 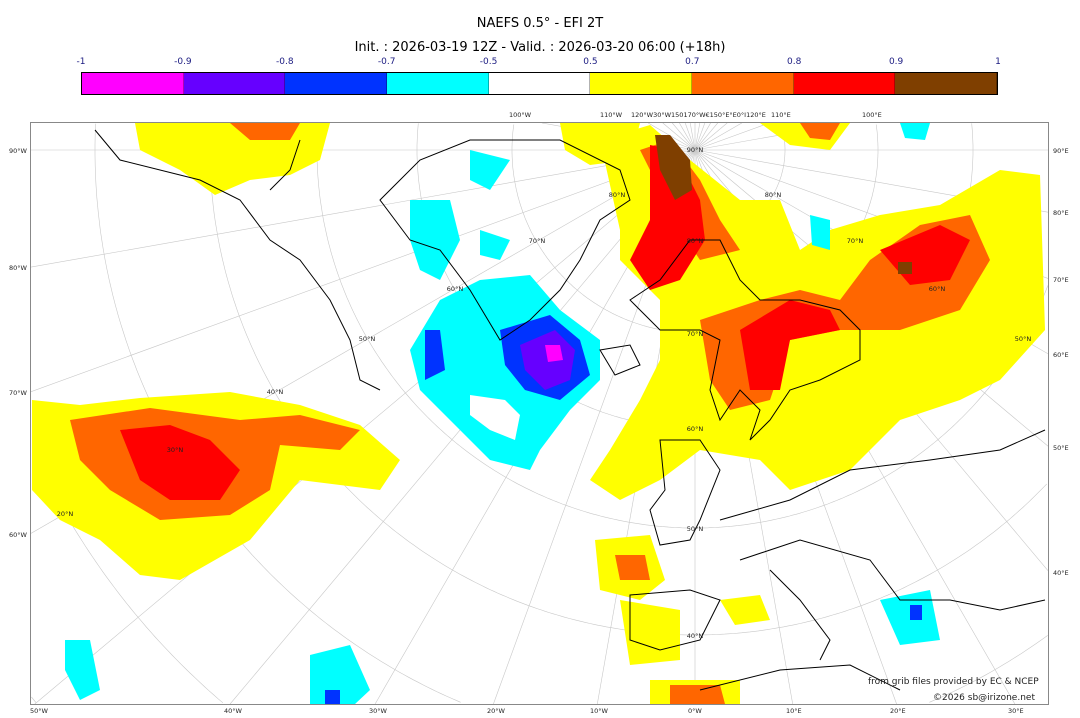 What do you see at coordinates (1061, 573) in the screenshot?
I see `right-lon-label: 40°E` at bounding box center [1061, 573].